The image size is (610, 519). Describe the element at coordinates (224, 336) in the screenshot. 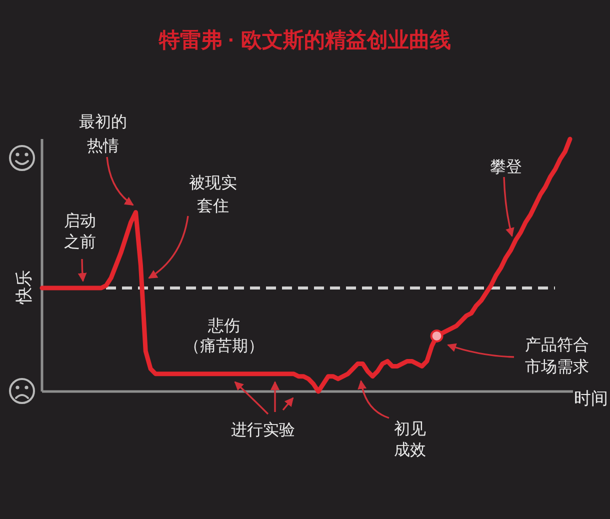

I see `annotation: 悲伤（痛苦期）` at that location.